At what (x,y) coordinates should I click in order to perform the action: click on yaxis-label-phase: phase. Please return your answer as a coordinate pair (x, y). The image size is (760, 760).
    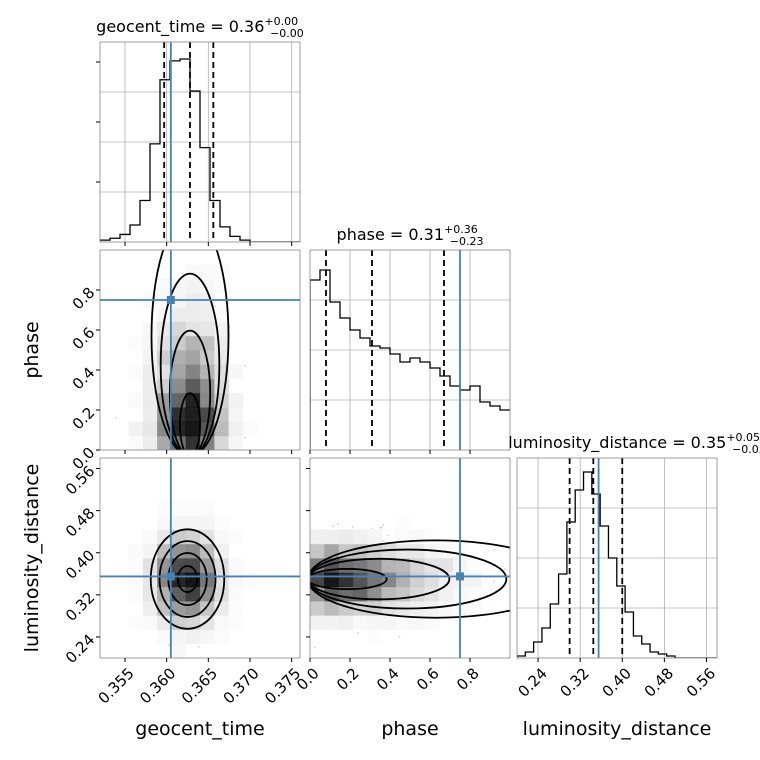
    Looking at the image, I should click on (32, 349).